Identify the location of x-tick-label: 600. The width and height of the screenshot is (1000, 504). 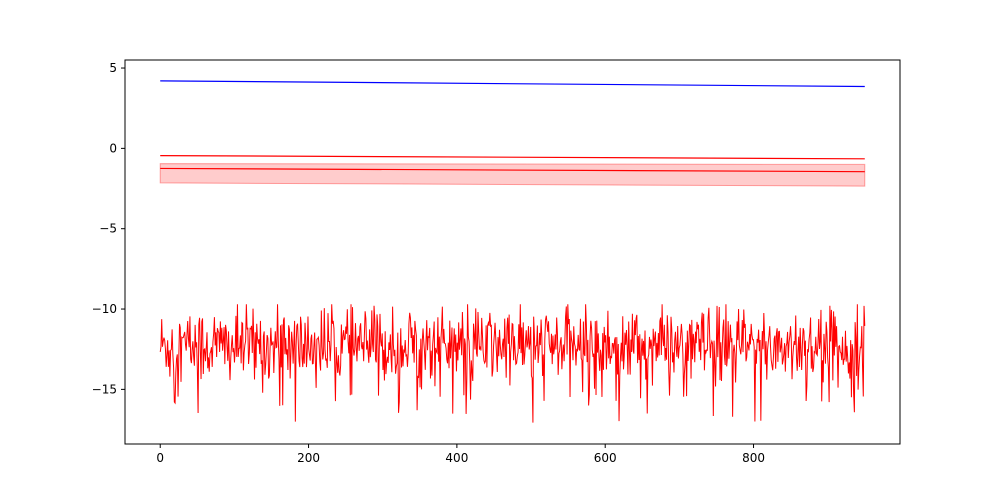
(605, 458).